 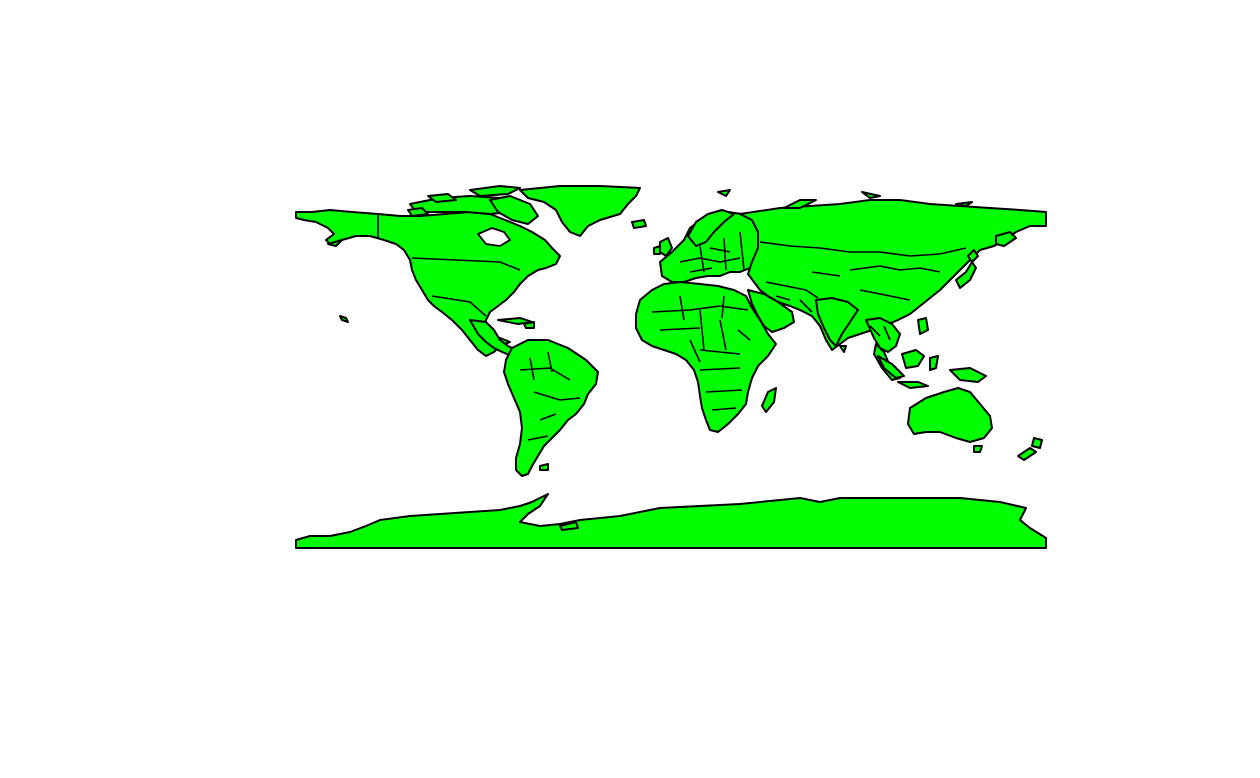 What do you see at coordinates (934, 363) in the screenshot?
I see `sulawesi` at bounding box center [934, 363].